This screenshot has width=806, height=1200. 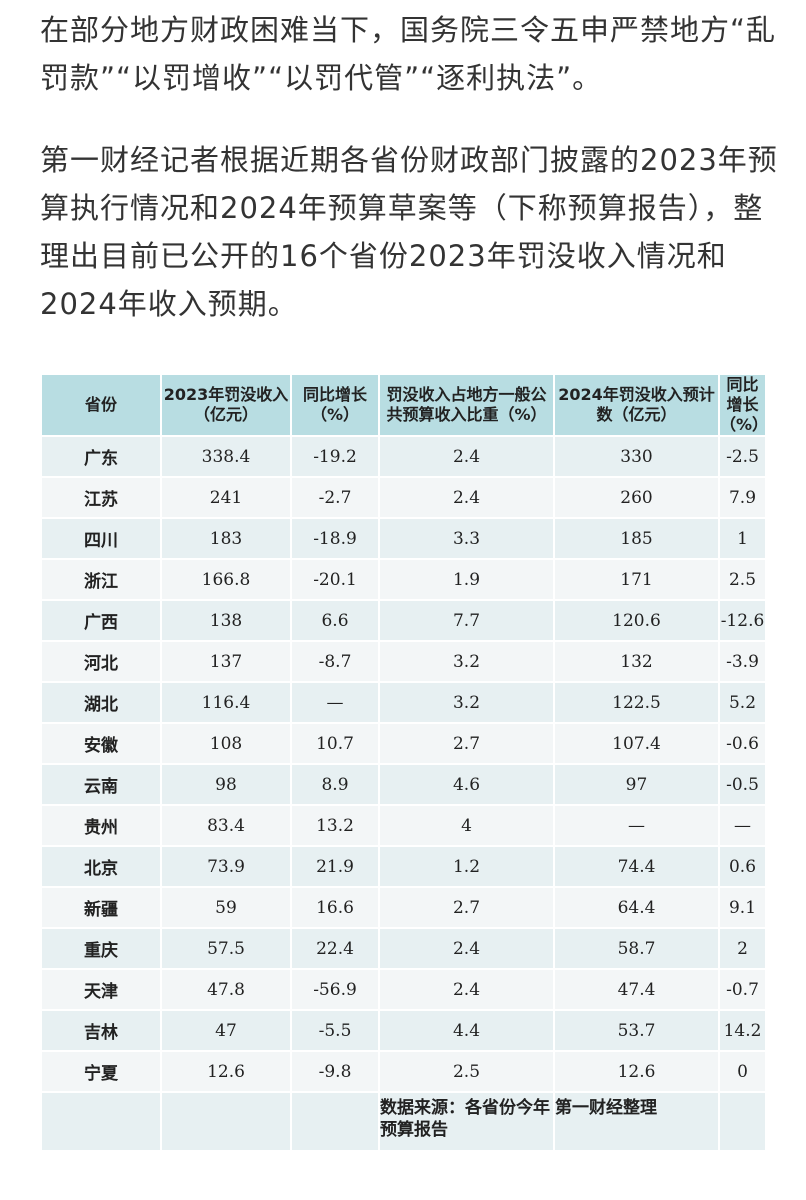 What do you see at coordinates (636, 948) in the screenshot?
I see `value-cell: 58.7` at bounding box center [636, 948].